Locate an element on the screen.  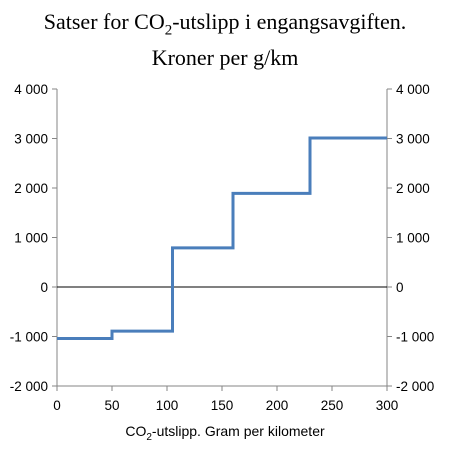
x-axis-label: CO2-utslipp. Gram per kilometer is located at coordinates (225, 433).